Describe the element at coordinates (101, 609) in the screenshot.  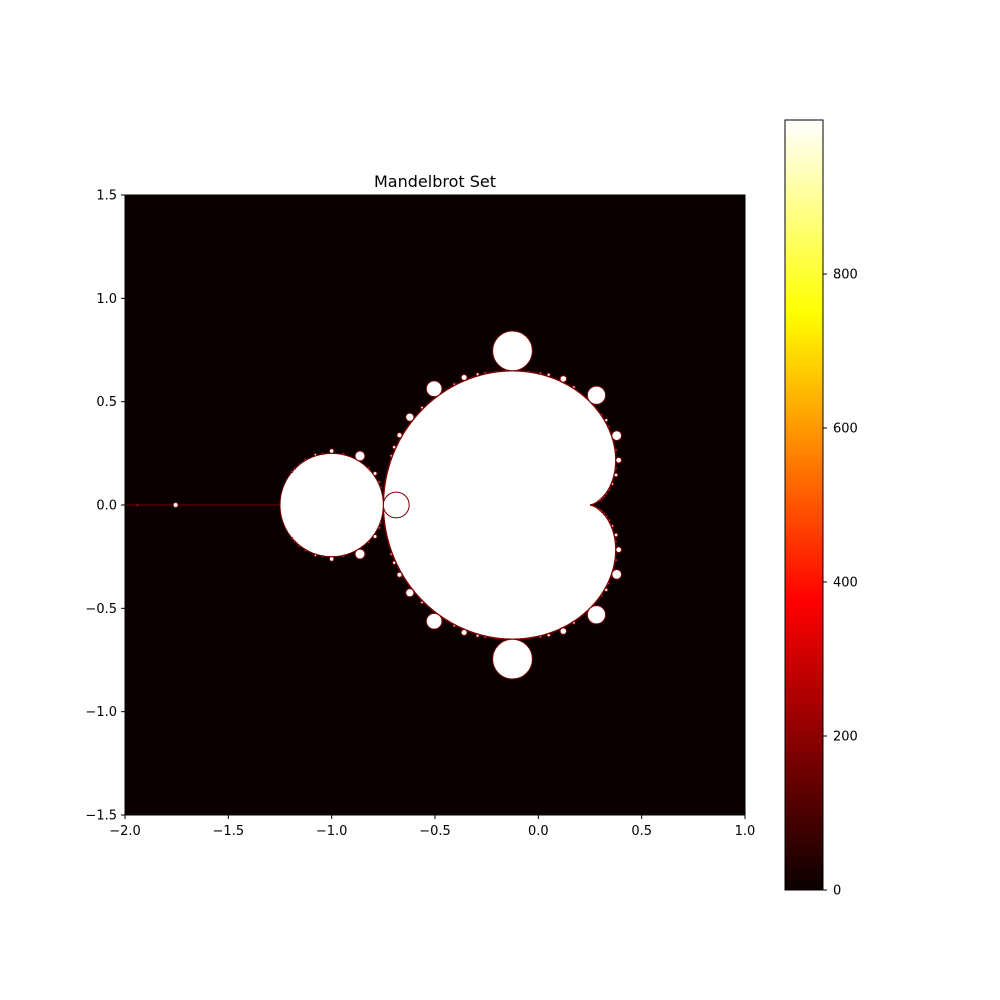
I see `y-tick-label: −0.5` at that location.